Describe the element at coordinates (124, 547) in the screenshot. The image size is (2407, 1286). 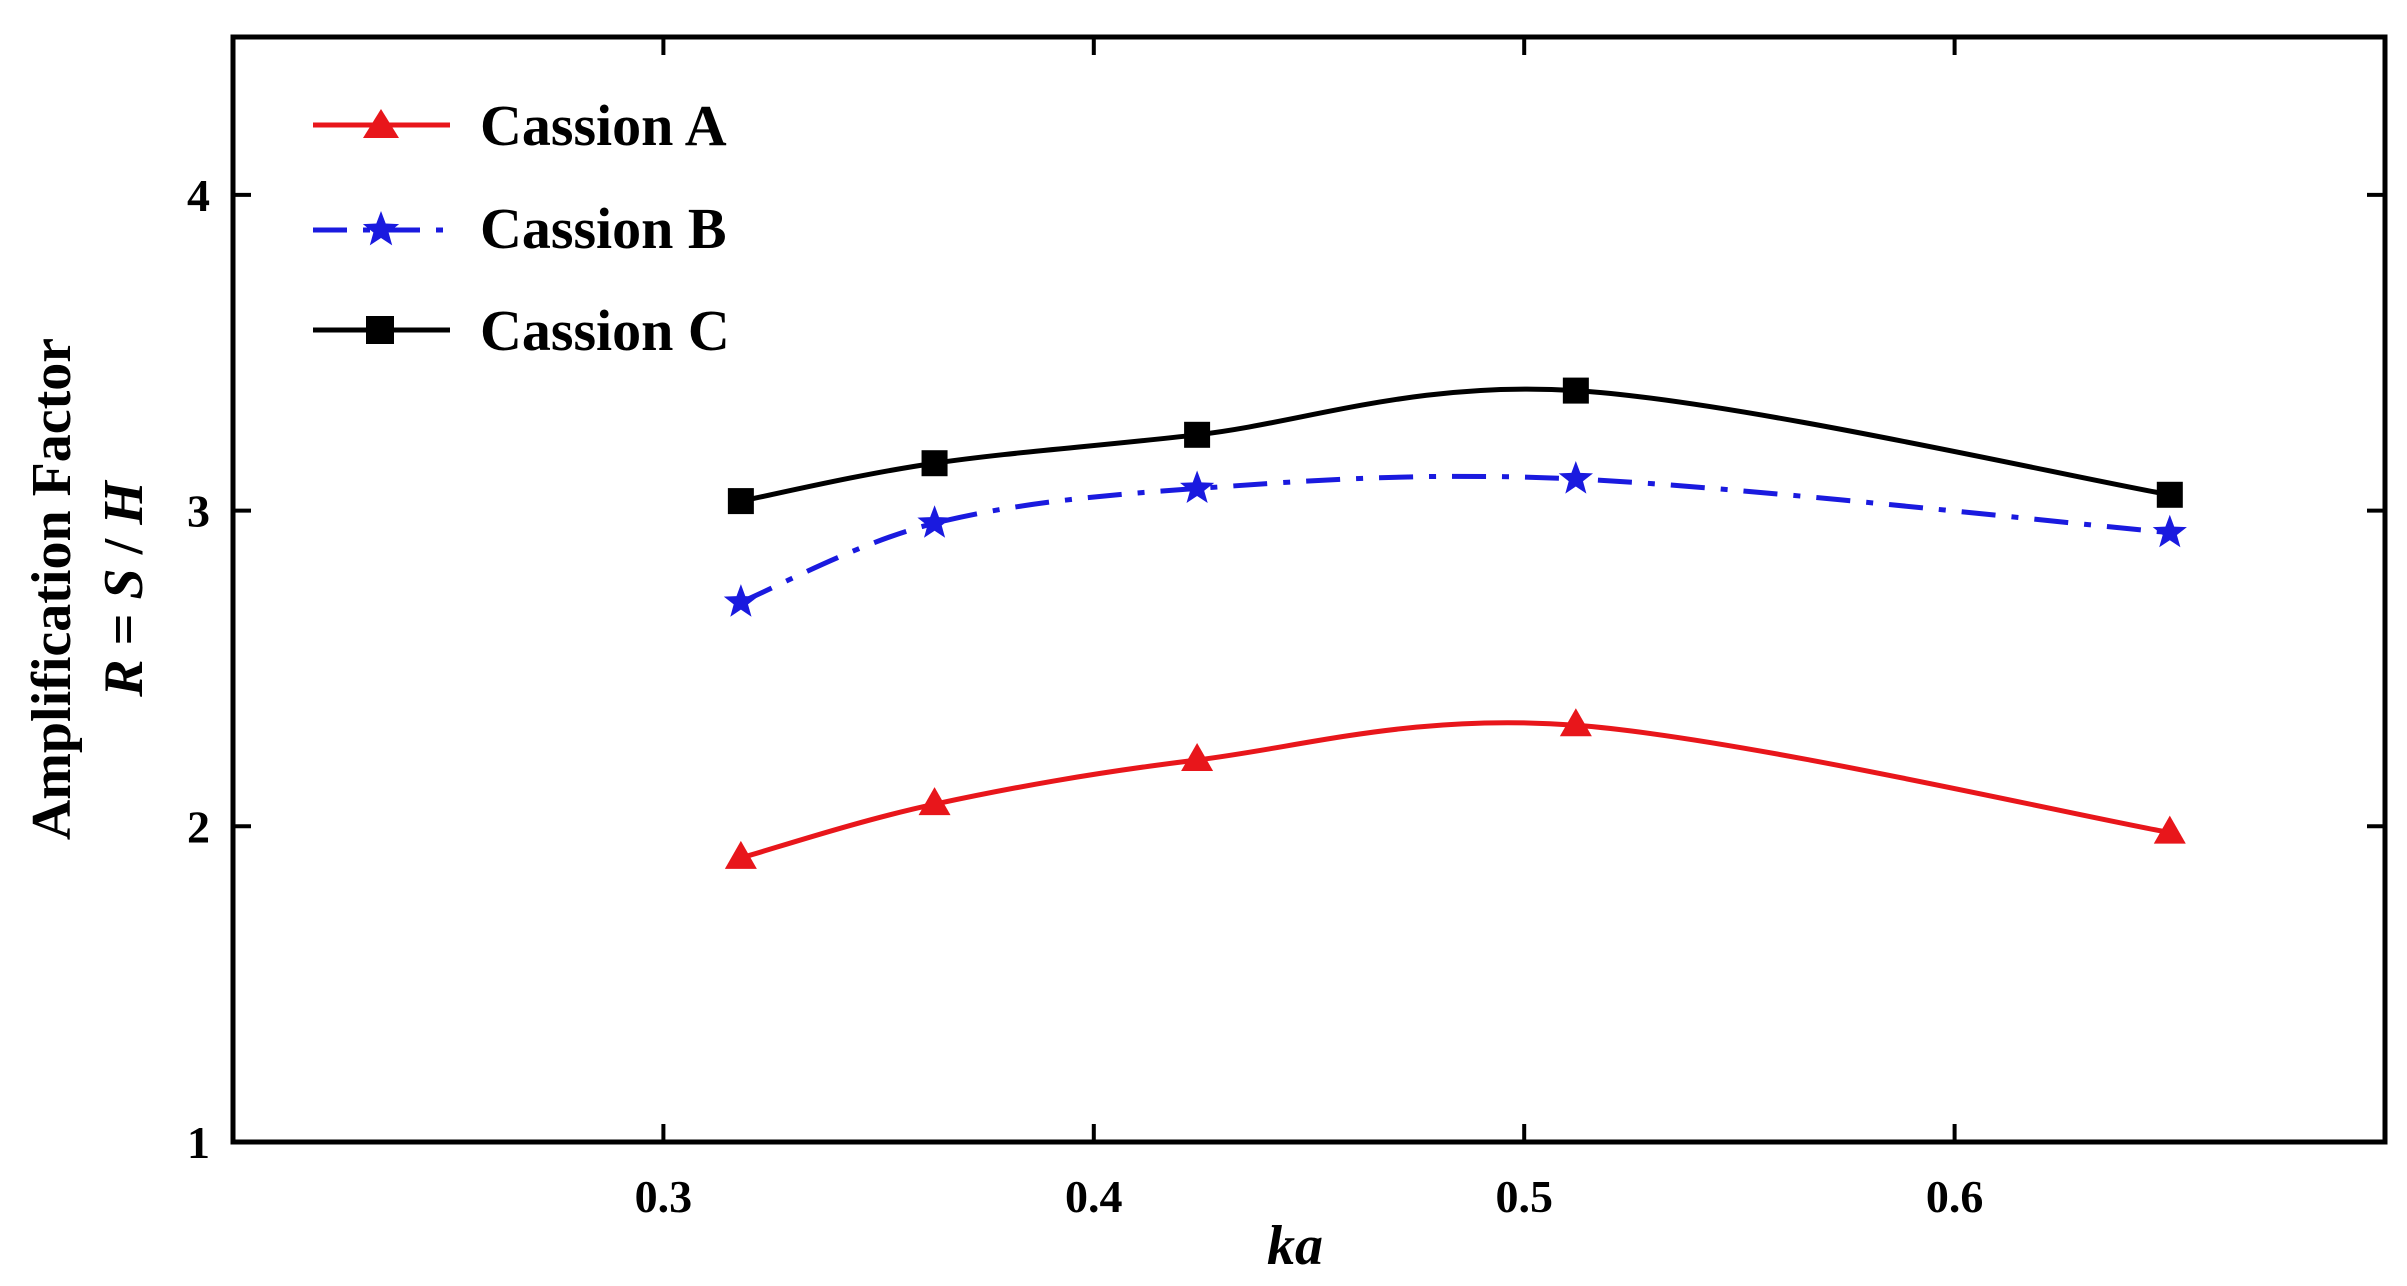
I see `y-axis-title-slash: /` at that location.